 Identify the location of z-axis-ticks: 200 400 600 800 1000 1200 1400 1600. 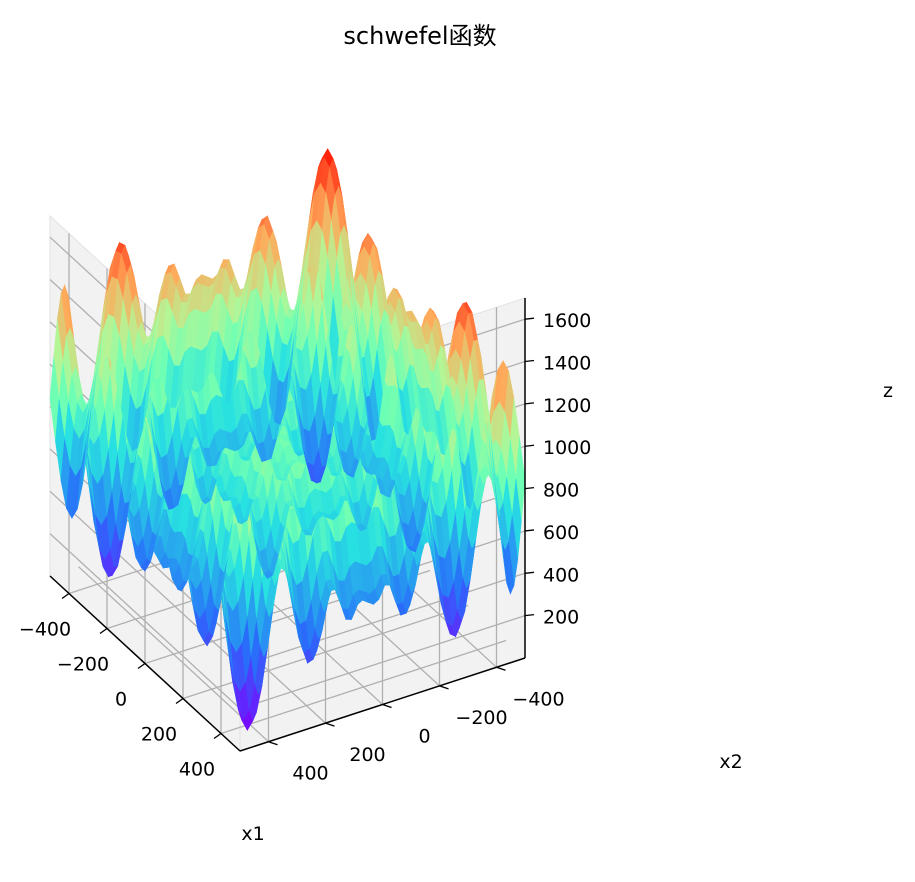
(557, 469).